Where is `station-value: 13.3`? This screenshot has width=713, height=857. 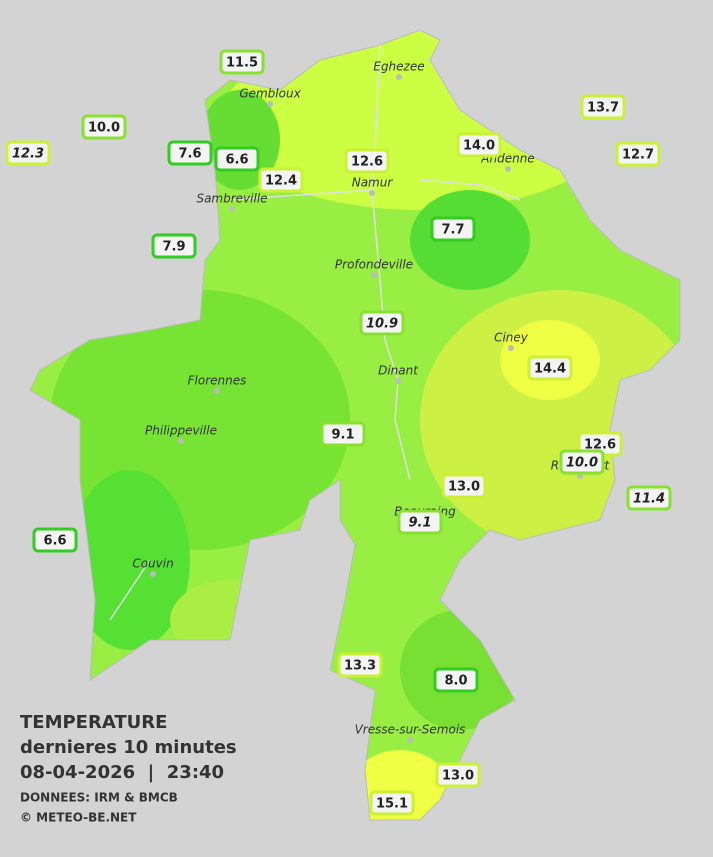
station-value: 13.3 is located at coordinates (360, 666).